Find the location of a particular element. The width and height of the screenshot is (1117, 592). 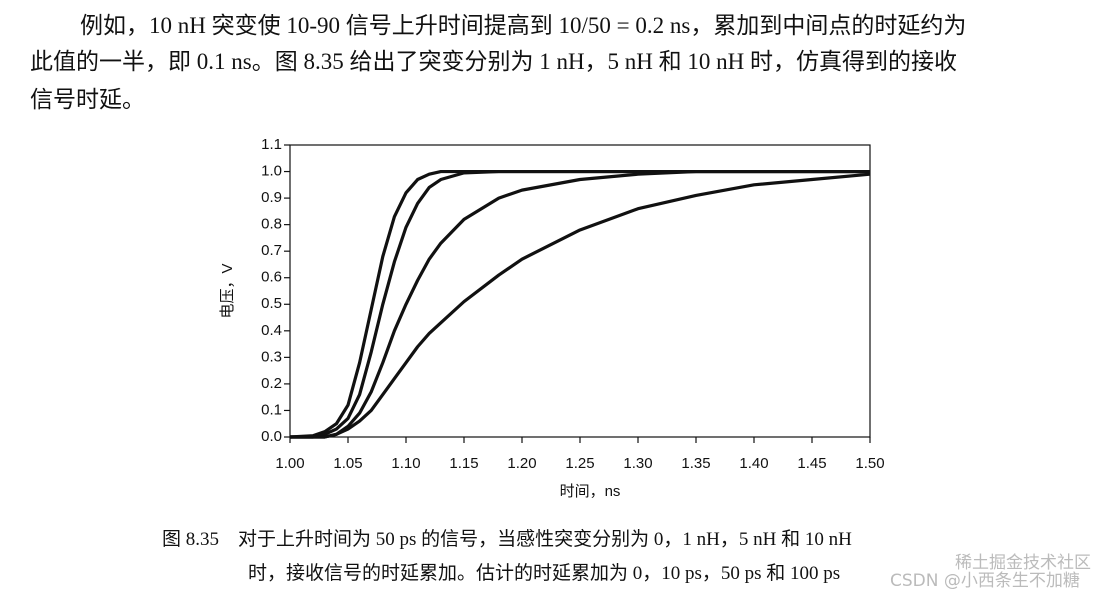

y-tick-label: 0.9 is located at coordinates (271, 197).